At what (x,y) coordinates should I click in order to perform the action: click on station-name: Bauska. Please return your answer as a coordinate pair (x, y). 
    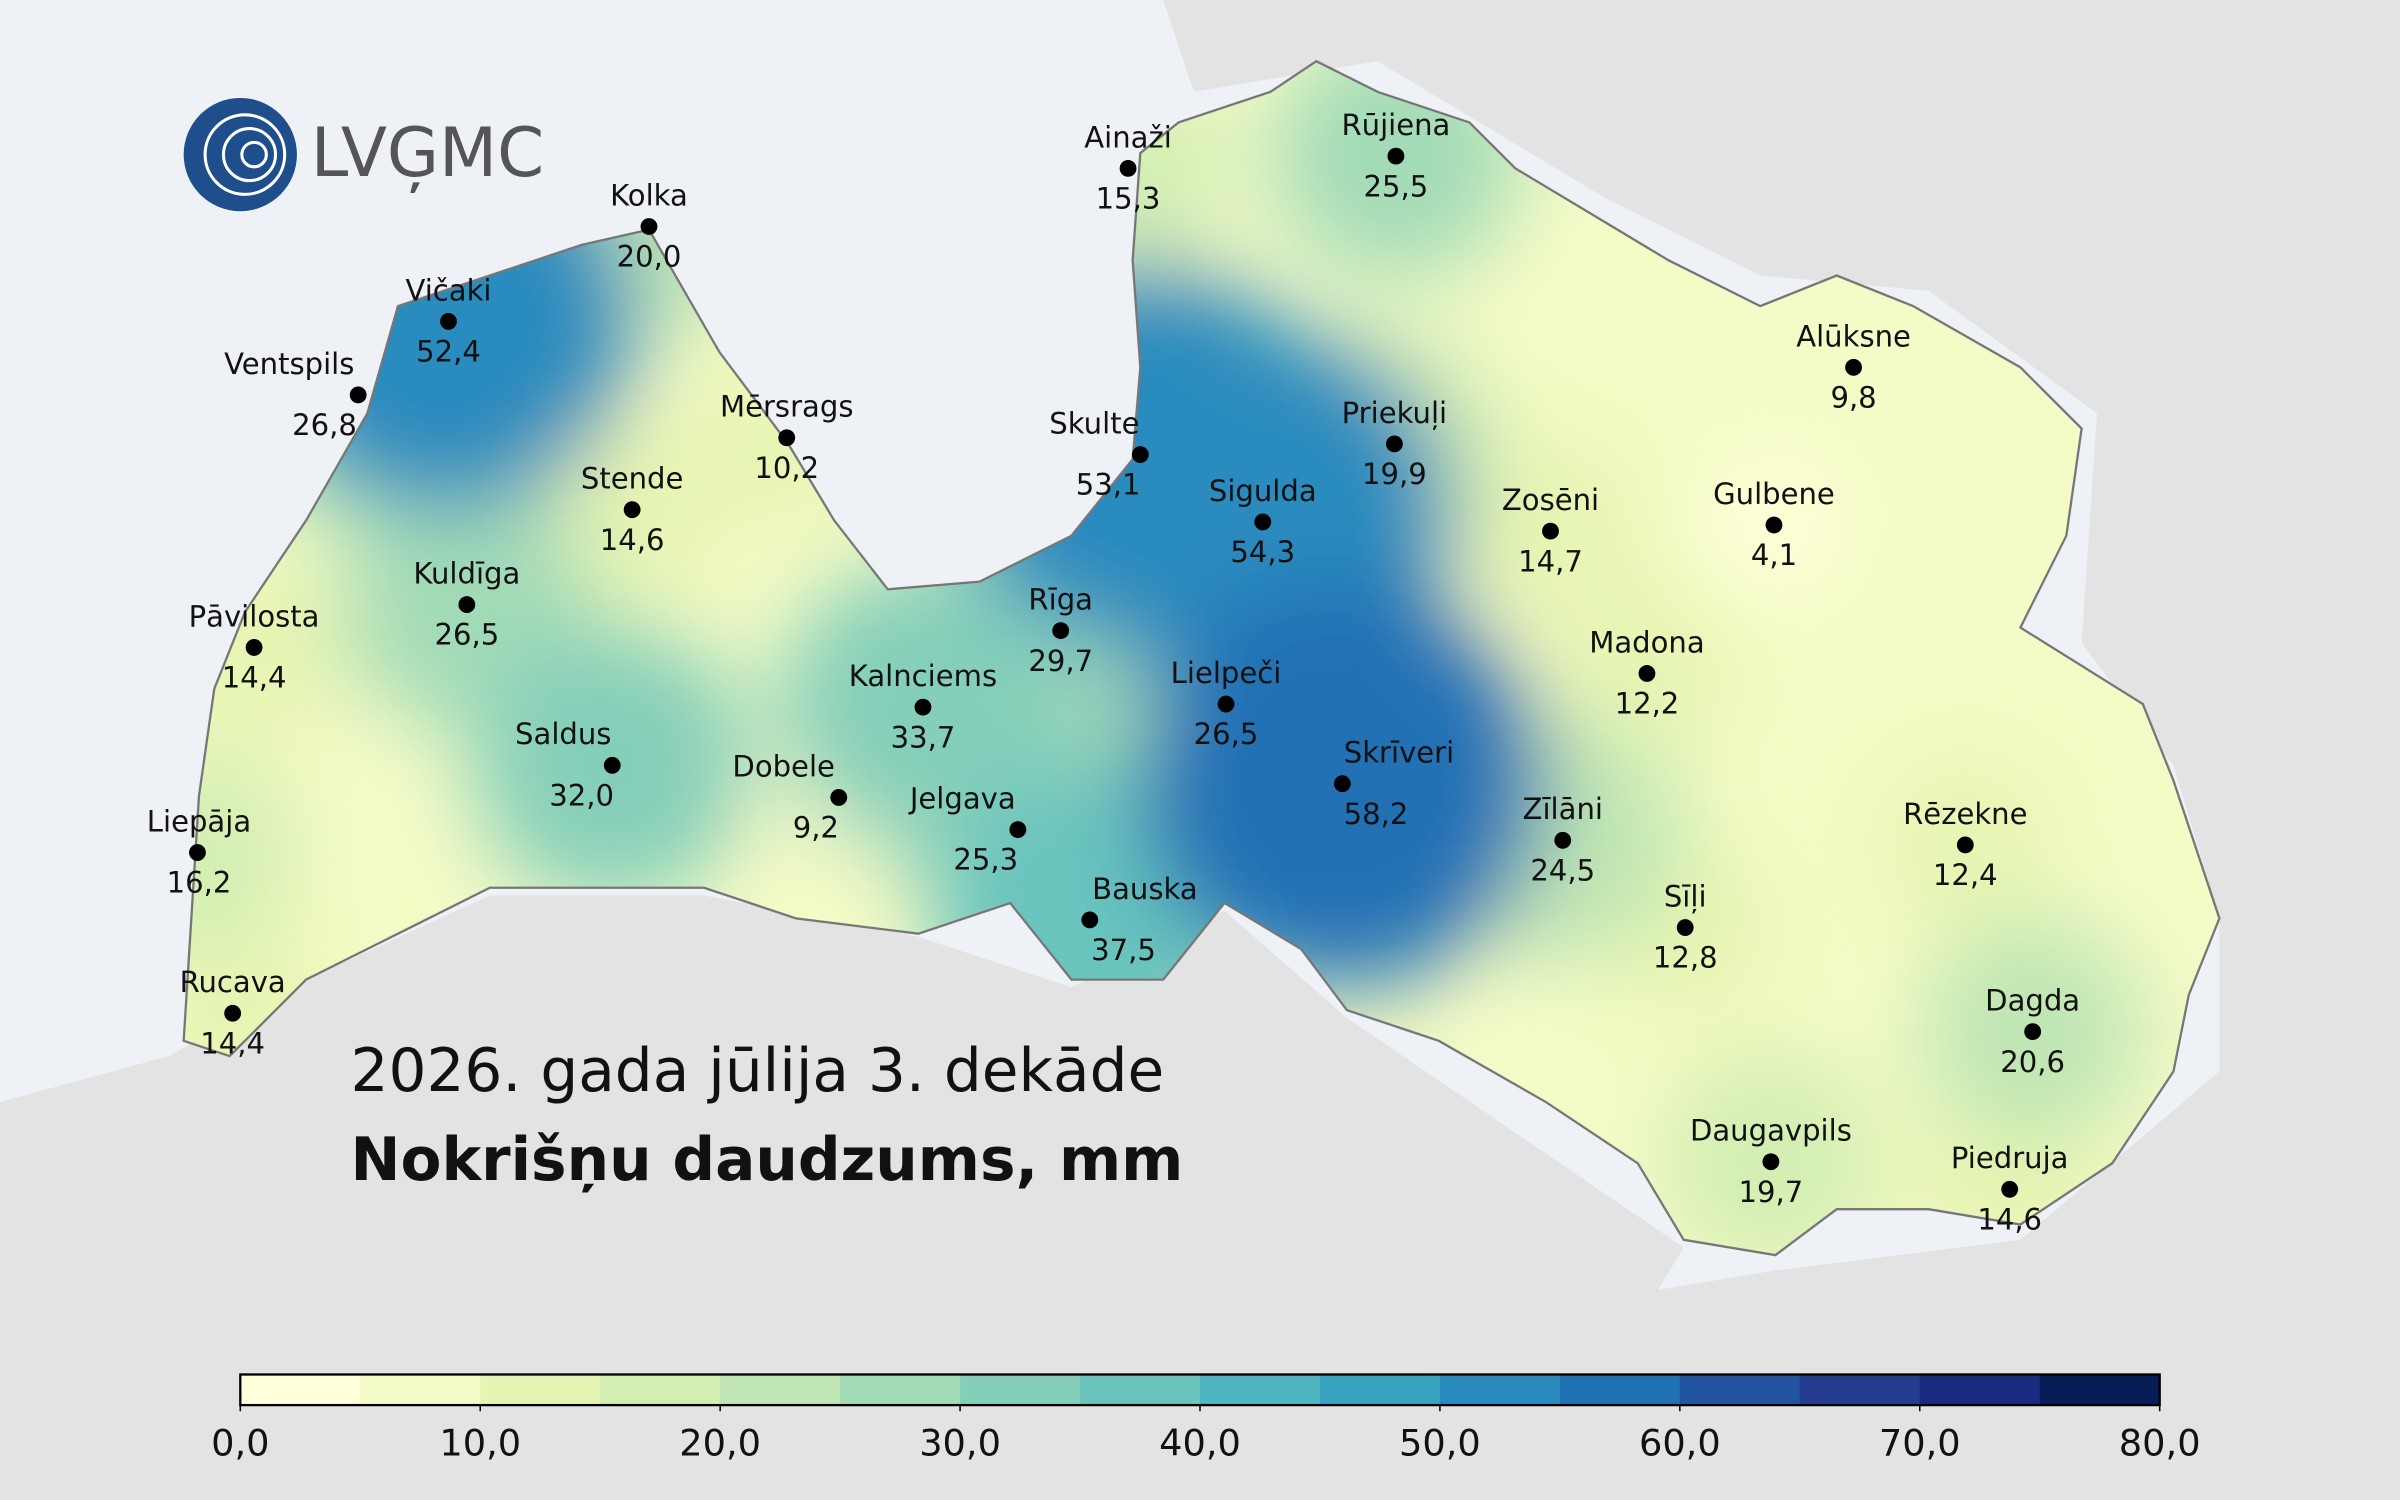
    Looking at the image, I should click on (1145, 889).